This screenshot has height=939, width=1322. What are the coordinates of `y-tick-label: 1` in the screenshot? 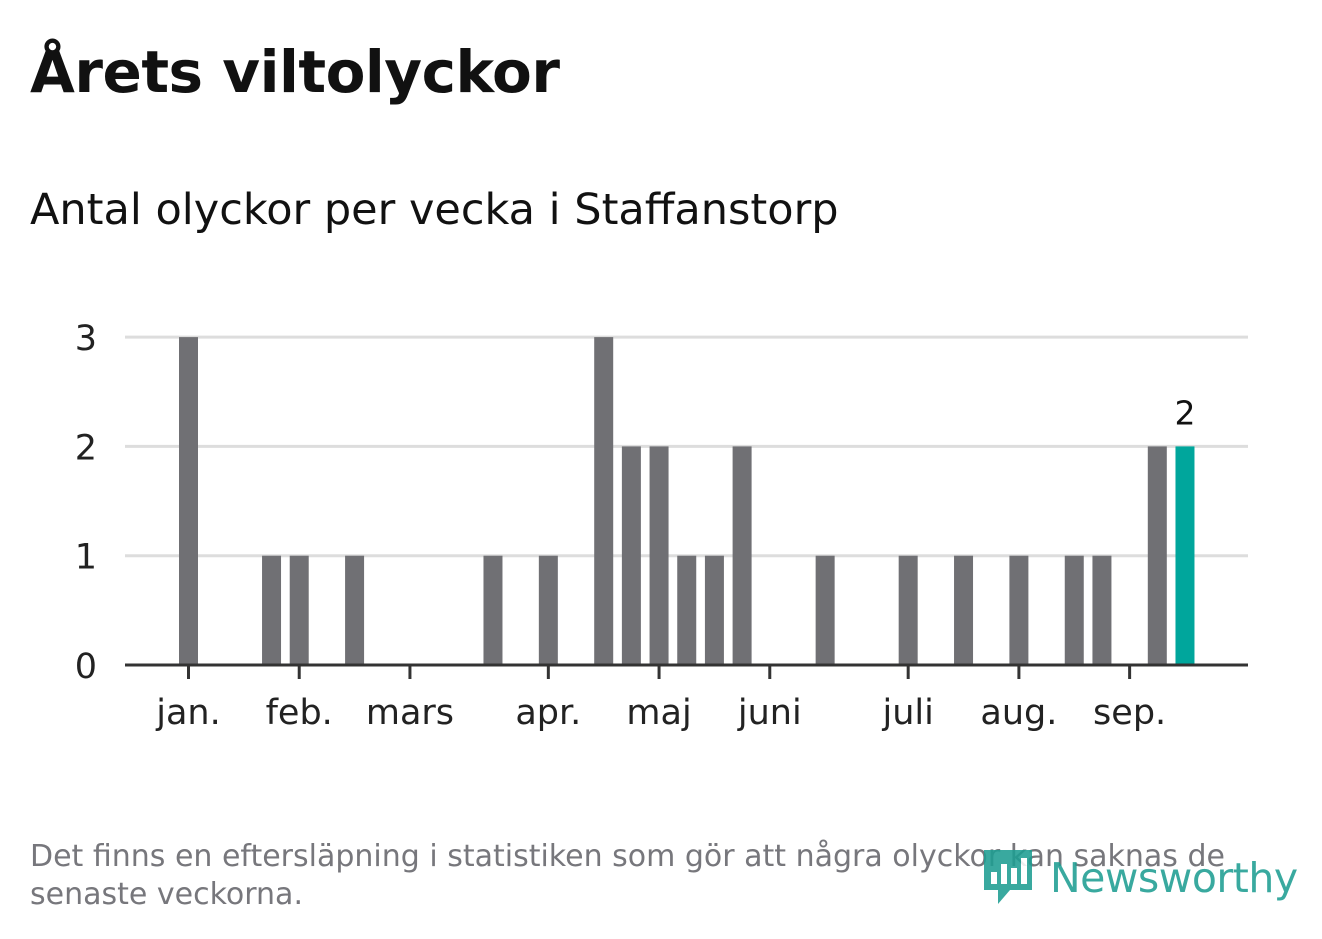 It's located at (86, 558).